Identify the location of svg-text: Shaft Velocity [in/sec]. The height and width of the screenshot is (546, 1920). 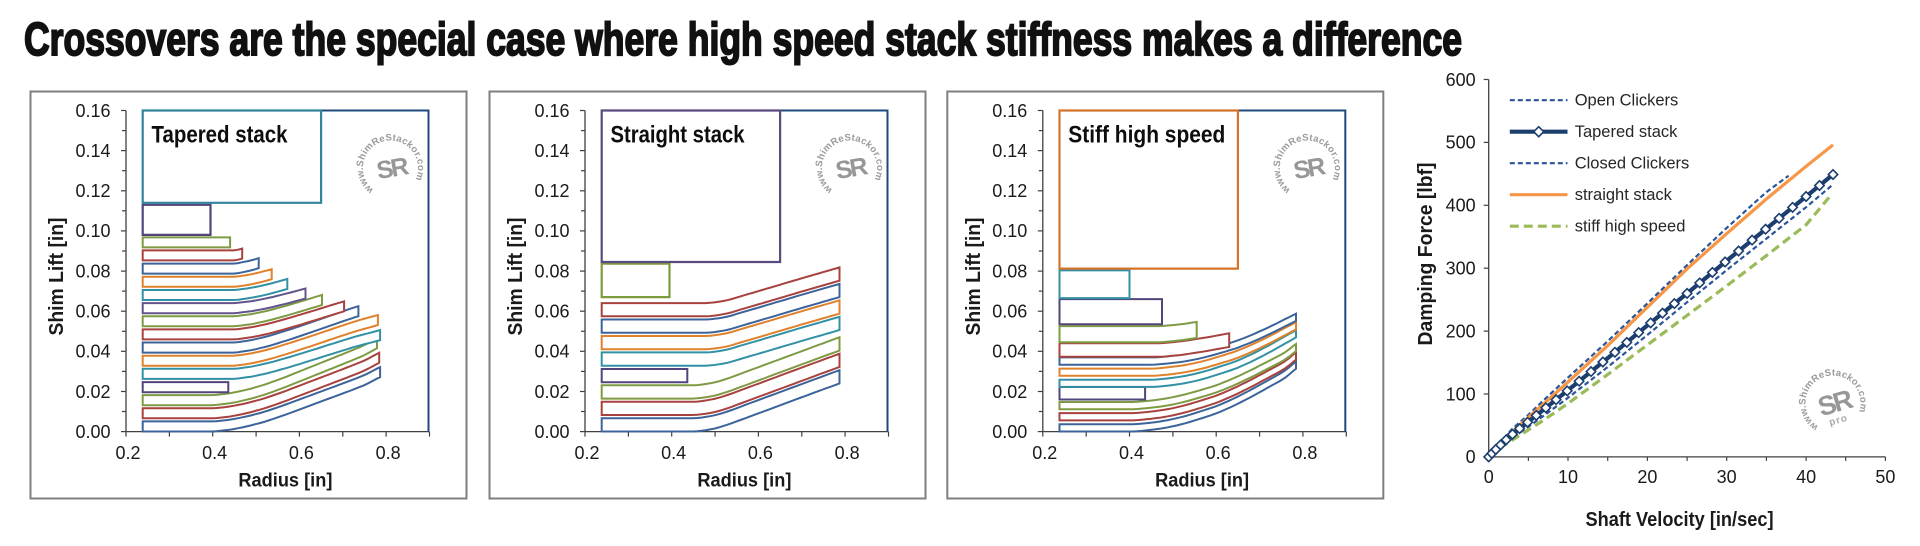
(1680, 520).